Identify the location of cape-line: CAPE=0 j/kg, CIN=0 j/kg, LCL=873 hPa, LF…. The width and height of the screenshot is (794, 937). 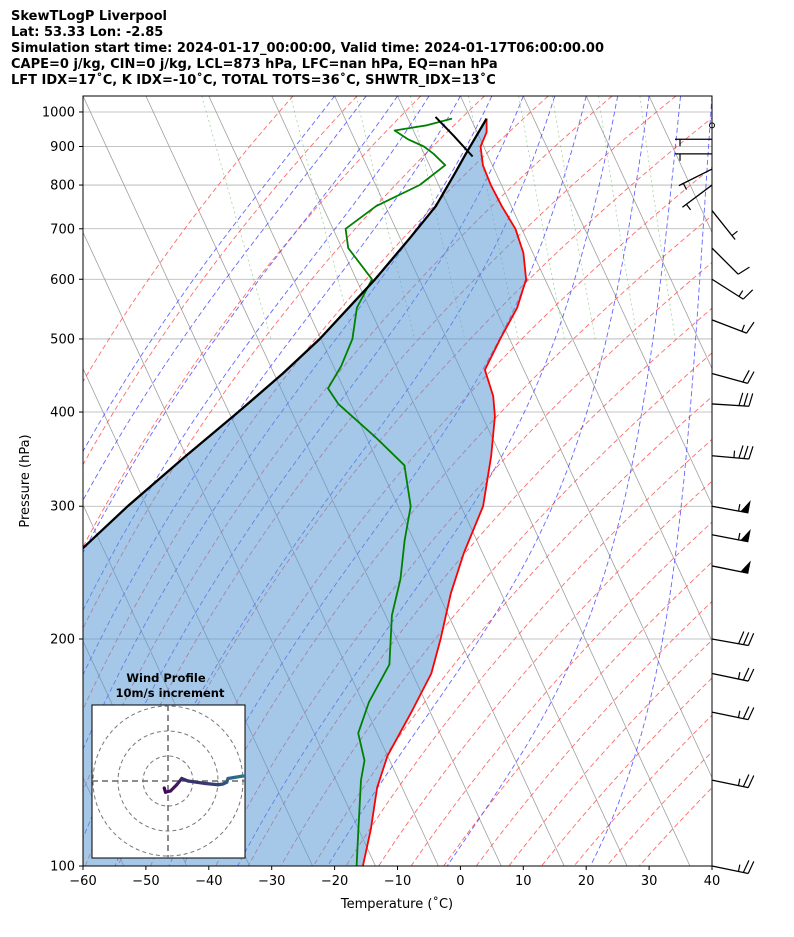
(254, 64).